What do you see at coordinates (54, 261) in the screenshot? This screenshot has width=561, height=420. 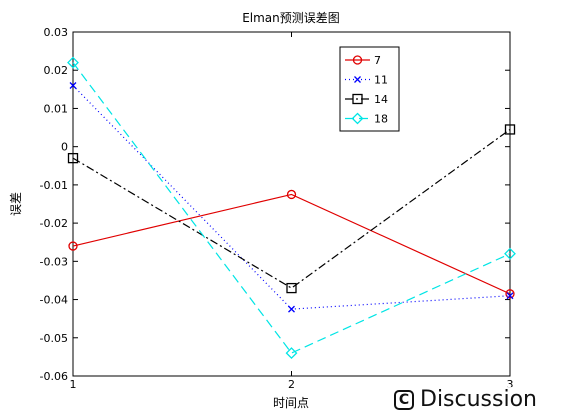 I see `y-tick-label: -0.03` at bounding box center [54, 261].